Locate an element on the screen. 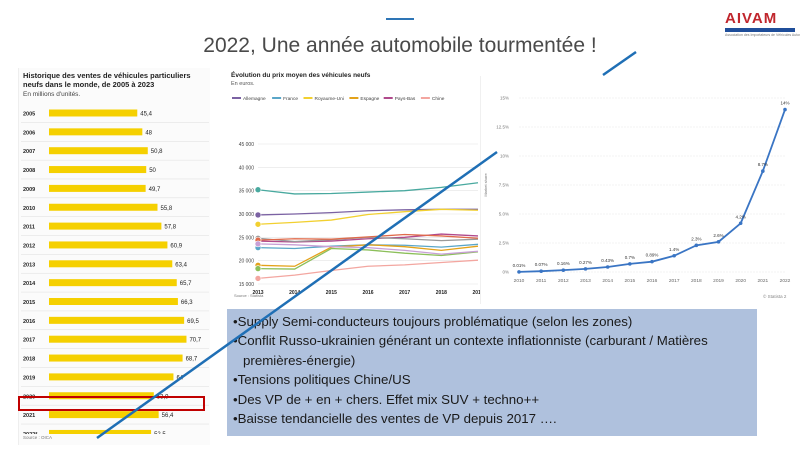 The image size is (800, 450). y-tick-label: 25 000 is located at coordinates (247, 238).